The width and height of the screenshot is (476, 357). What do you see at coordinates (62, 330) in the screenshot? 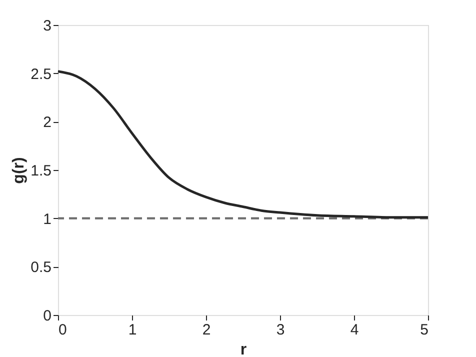
I see `x-tick-label: 0` at bounding box center [62, 330].